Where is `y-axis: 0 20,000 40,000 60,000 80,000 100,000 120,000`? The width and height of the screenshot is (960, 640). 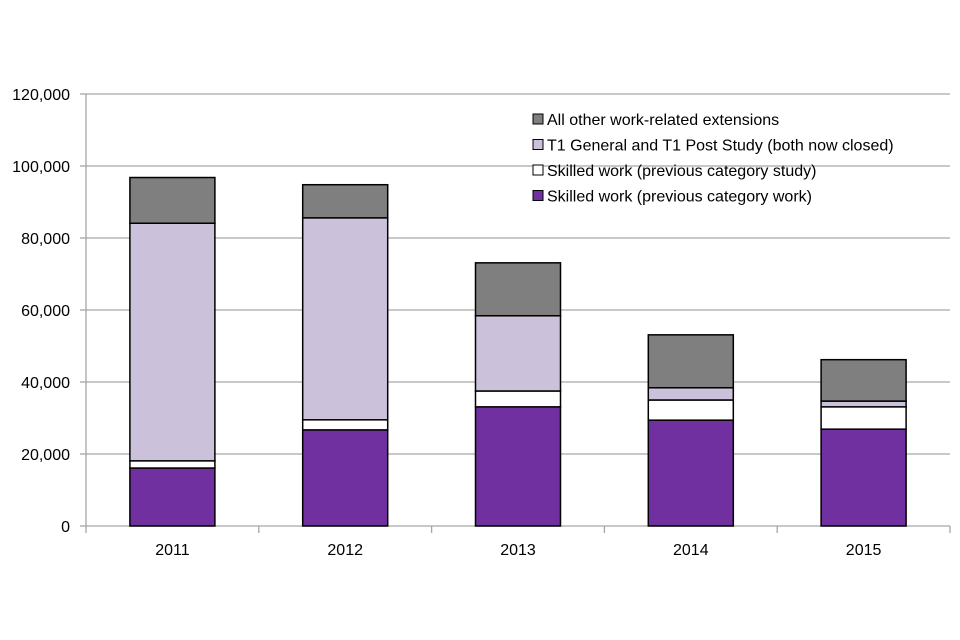 y-axis: 0 20,000 40,000 60,000 80,000 100,000 120,000 is located at coordinates (49, 311).